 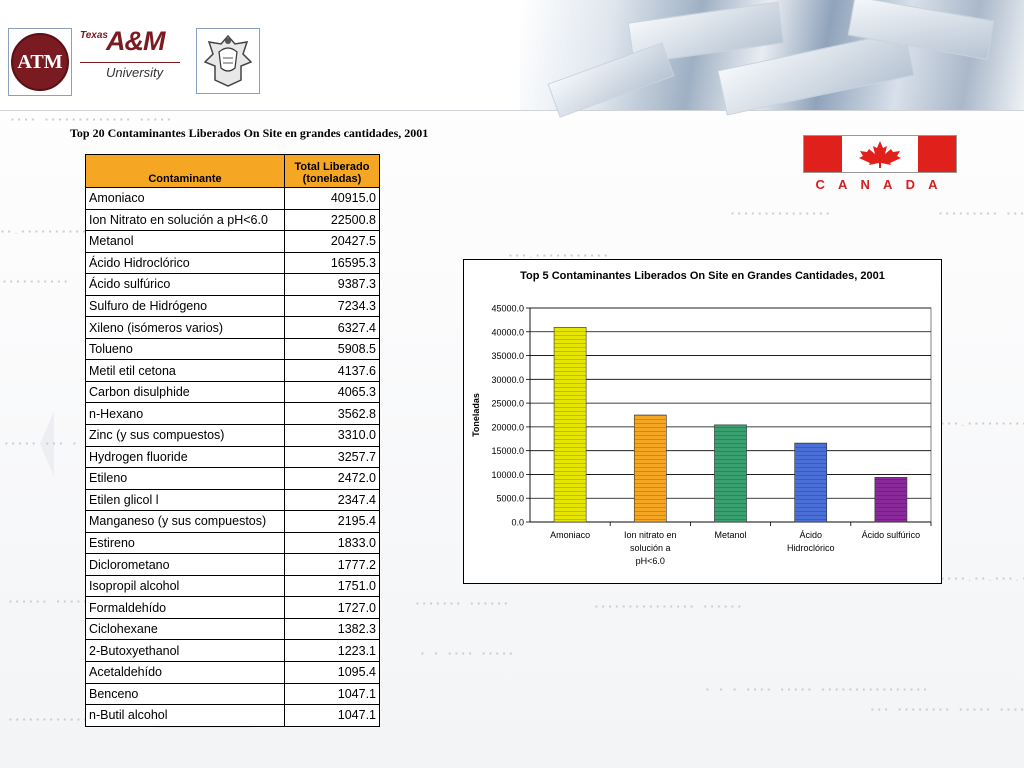 I want to click on x-tick-label-line: Metanol, so click(x=730, y=535).